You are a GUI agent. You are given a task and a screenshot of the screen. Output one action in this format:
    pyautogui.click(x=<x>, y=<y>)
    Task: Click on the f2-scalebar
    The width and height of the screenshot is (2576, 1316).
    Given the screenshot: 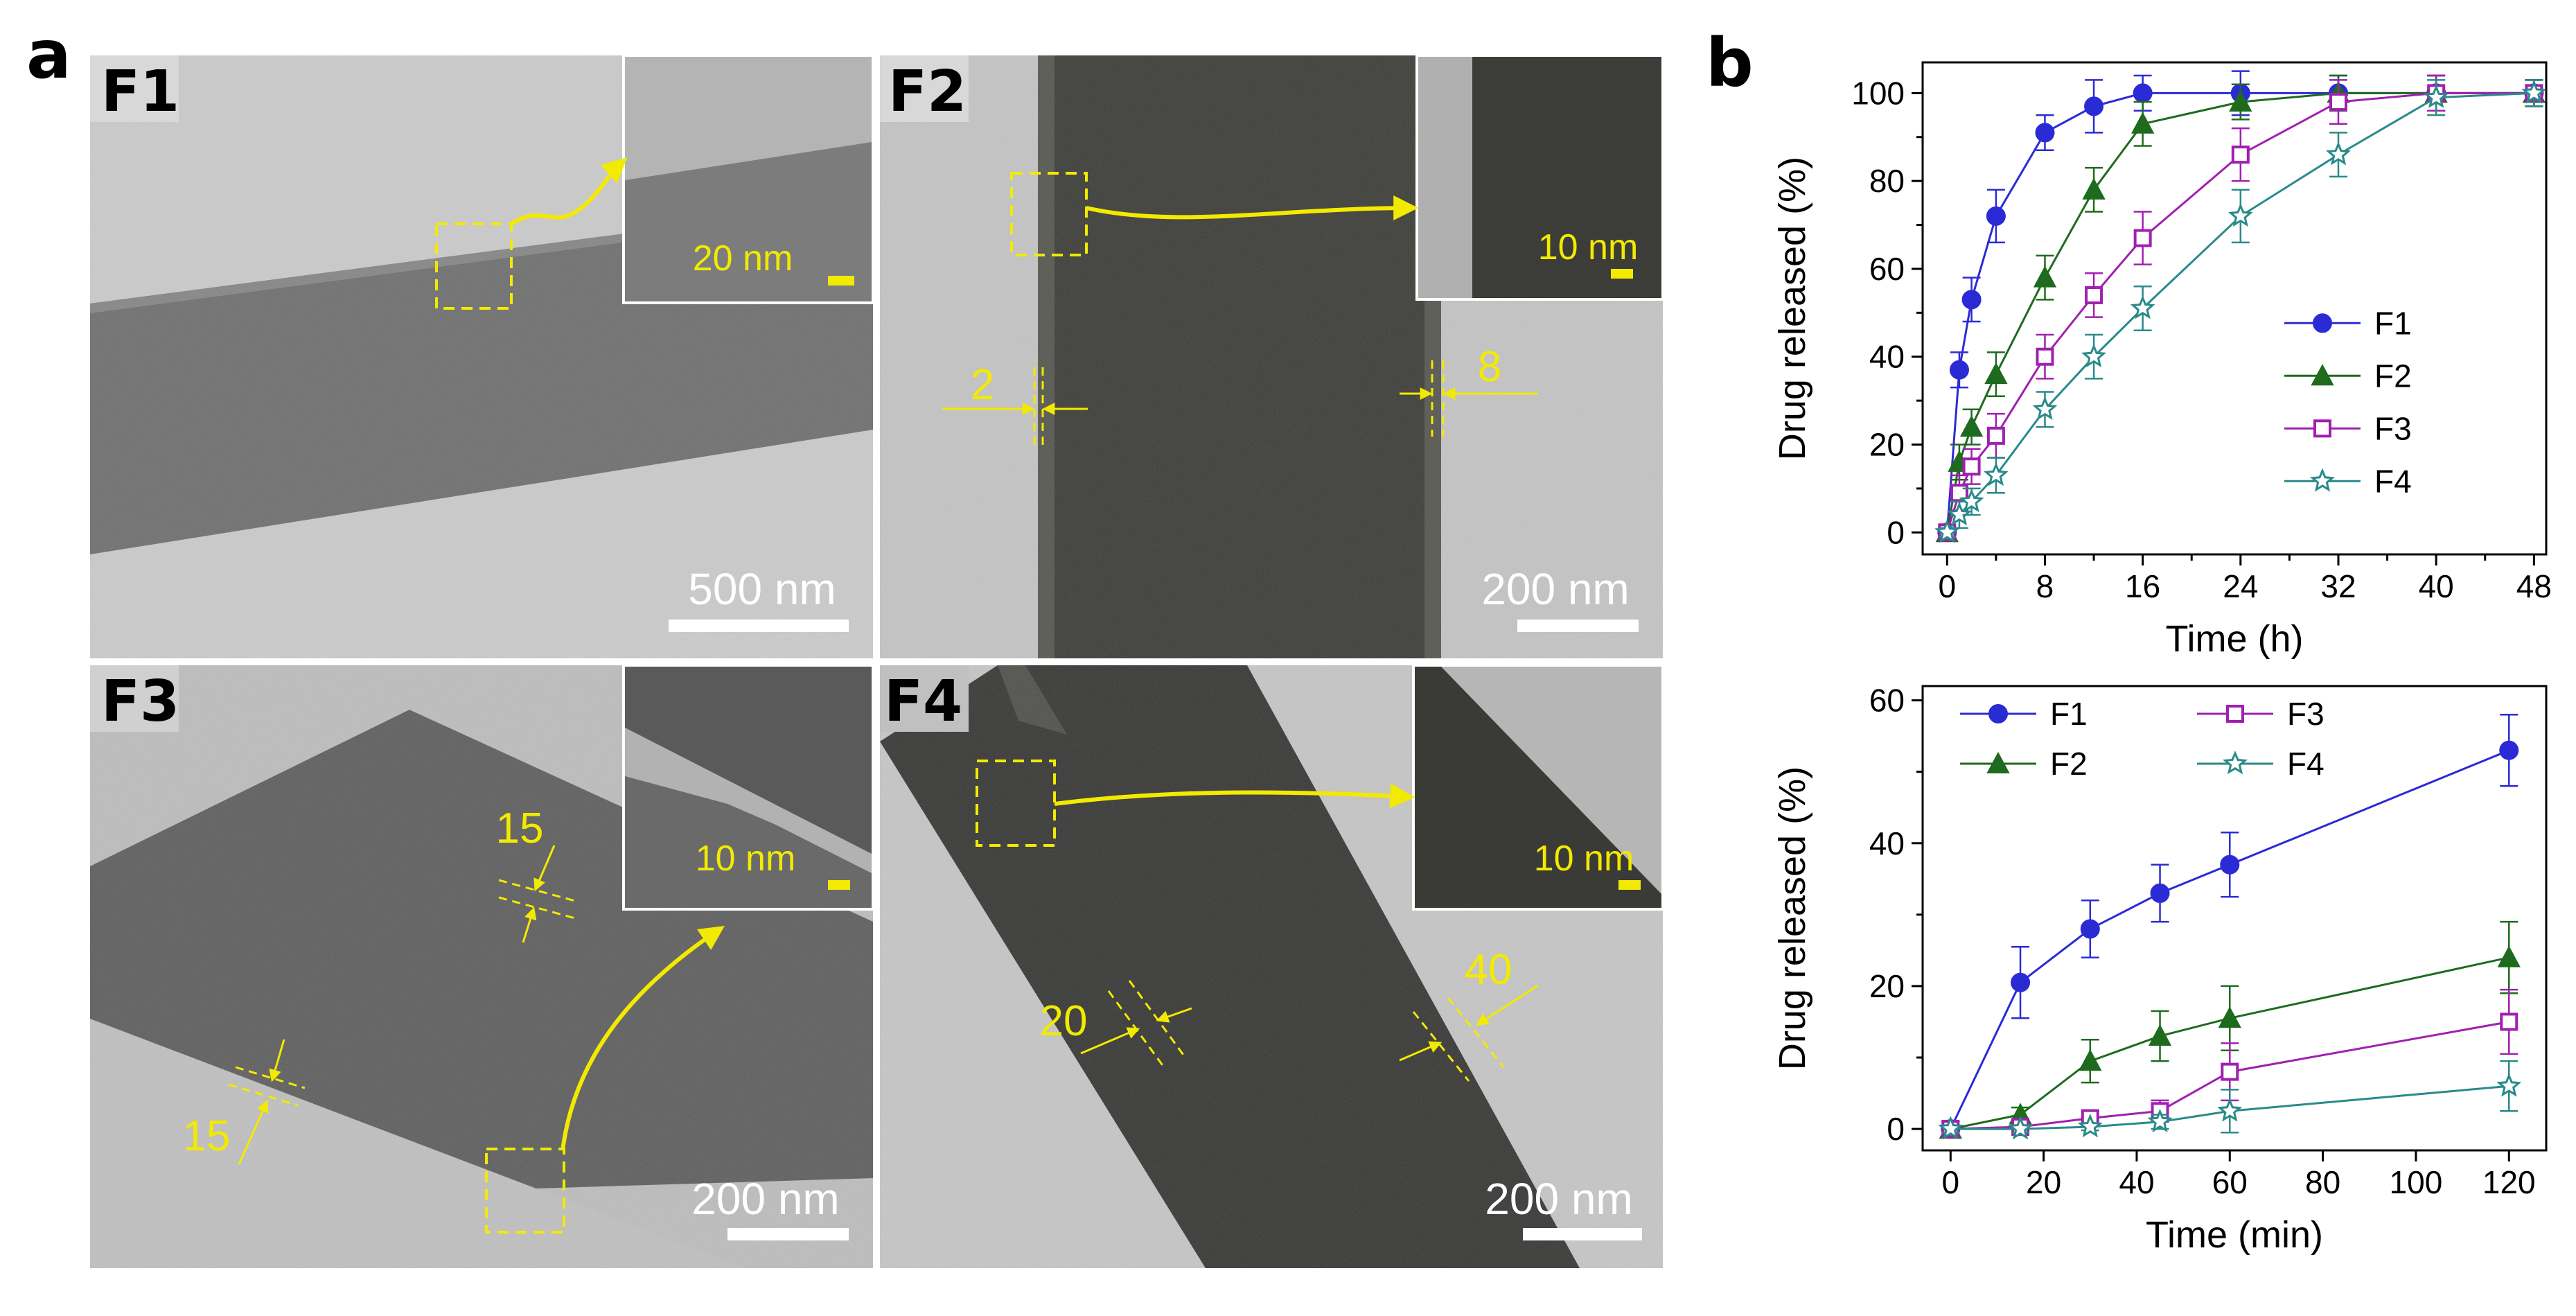 What is the action you would take?
    pyautogui.click(x=1578, y=626)
    